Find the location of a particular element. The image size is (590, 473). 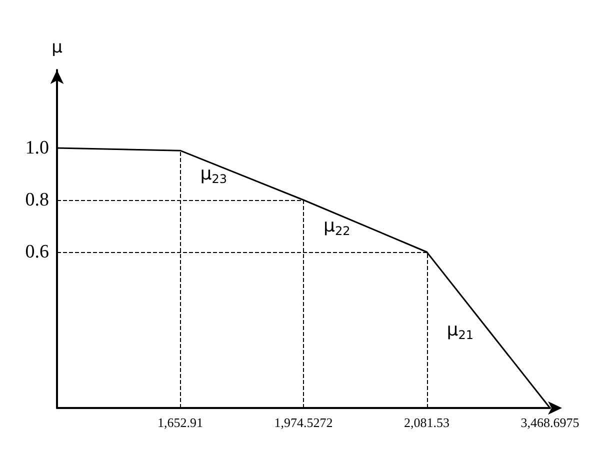

x-tick-label: 1,652.91 is located at coordinates (180, 422).